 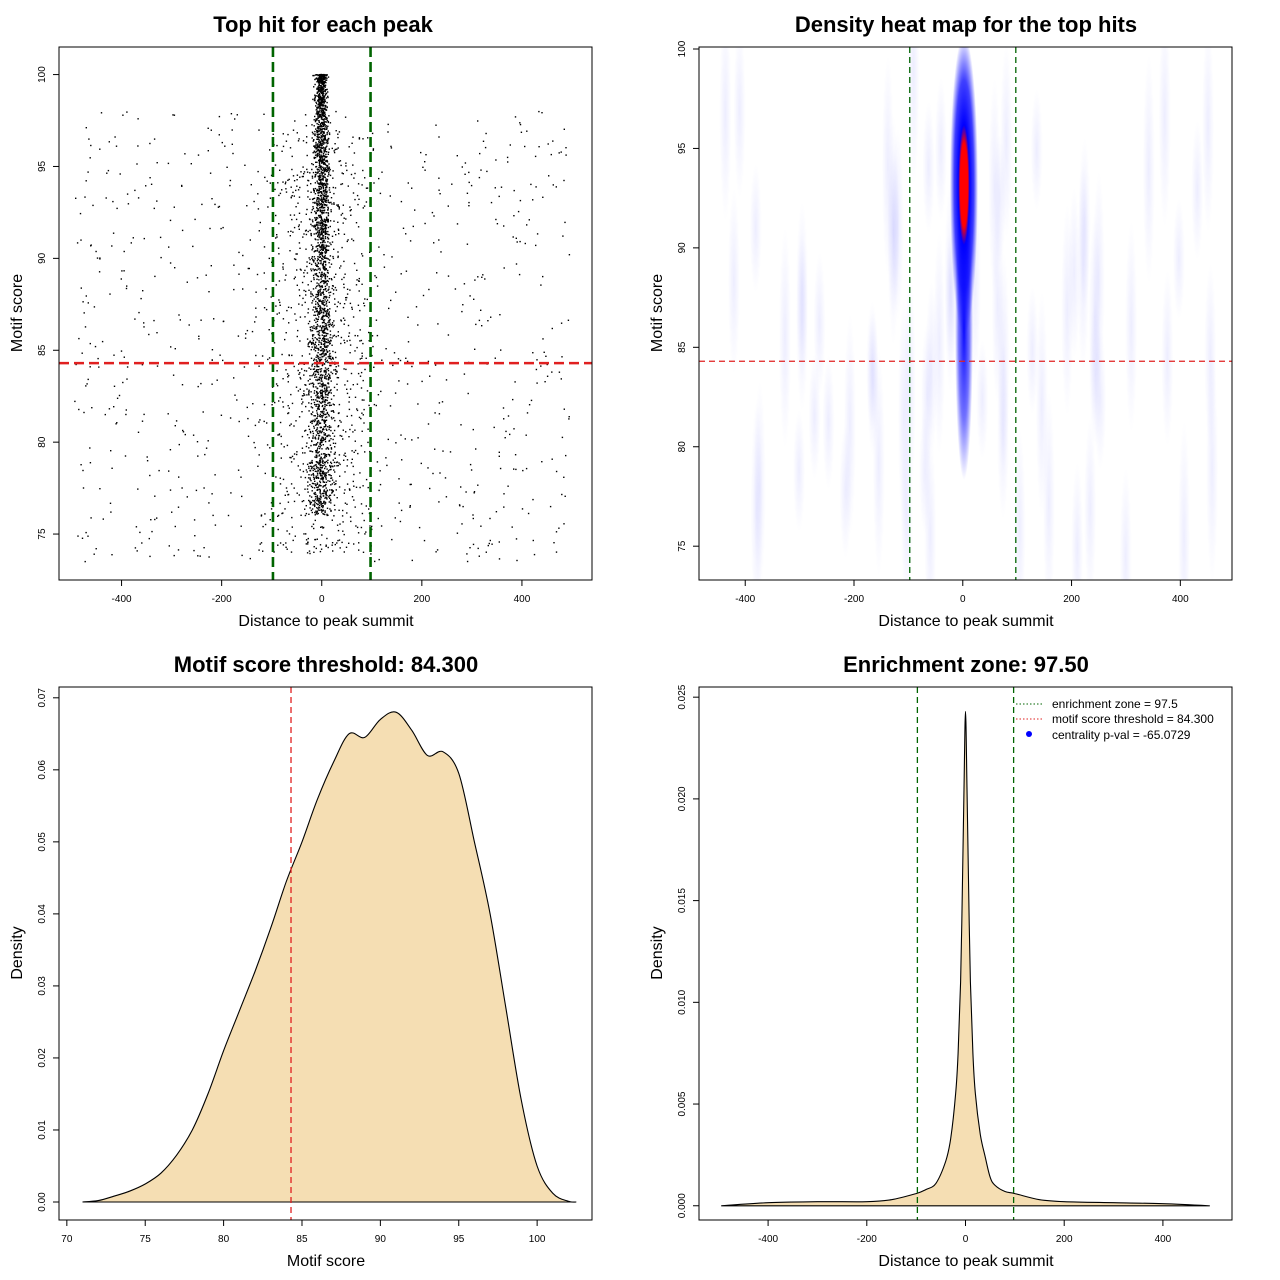 I want to click on x-tick-label: 400, so click(x=1163, y=1239).